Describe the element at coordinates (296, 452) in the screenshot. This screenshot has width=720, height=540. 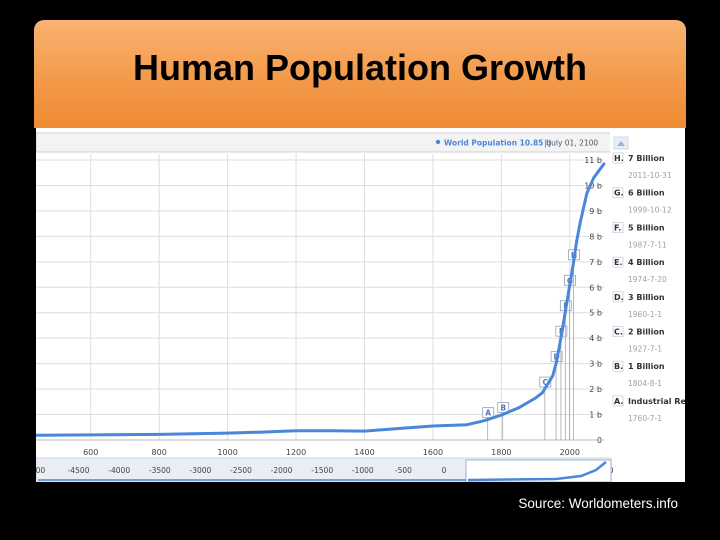
I see `x-tick-label: 1200` at that location.